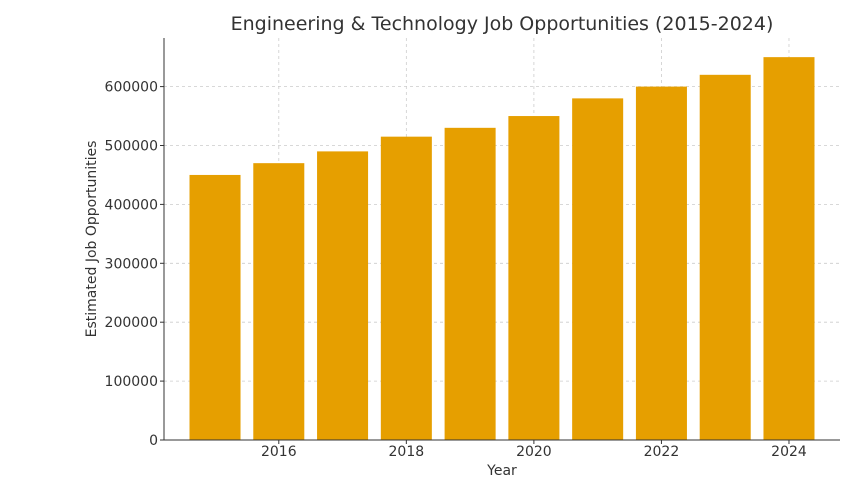  Describe the element at coordinates (501, 471) in the screenshot. I see `x-axis-label: Year` at that location.